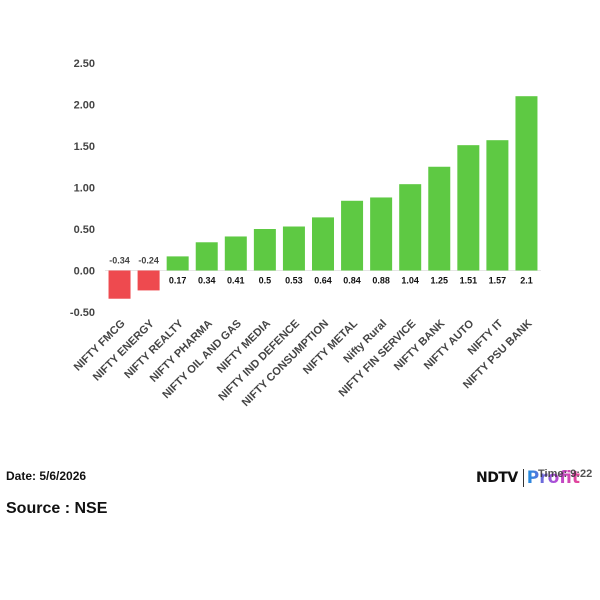 The height and width of the screenshot is (600, 600). What do you see at coordinates (84, 230) in the screenshot?
I see `y-tick-label: 0.50` at bounding box center [84, 230].